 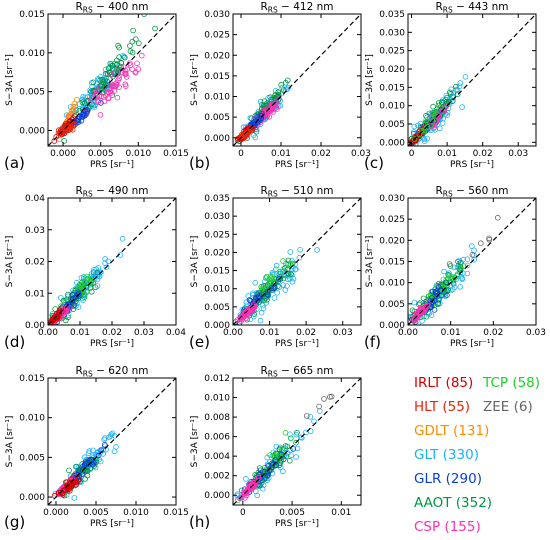 I want to click on plot-frame, so click(x=297, y=80).